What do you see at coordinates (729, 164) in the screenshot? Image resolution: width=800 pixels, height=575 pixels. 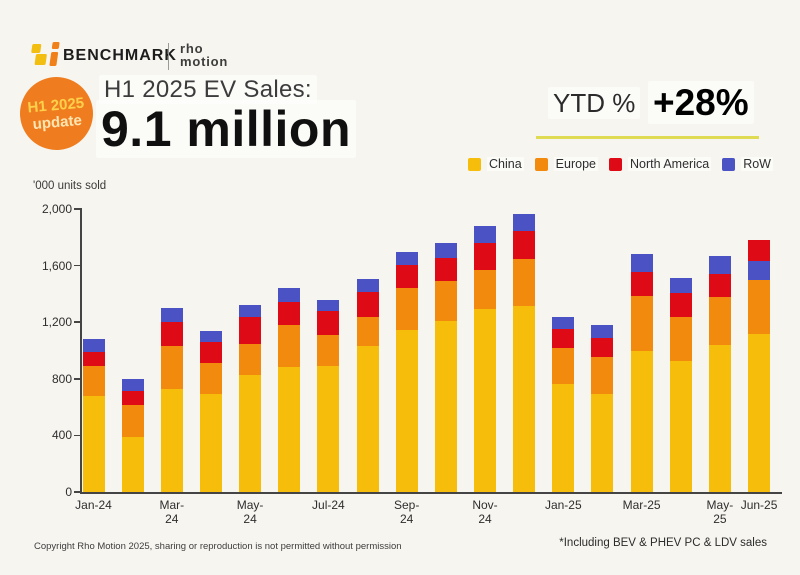 I see `legend-swatch-row-icon` at bounding box center [729, 164].